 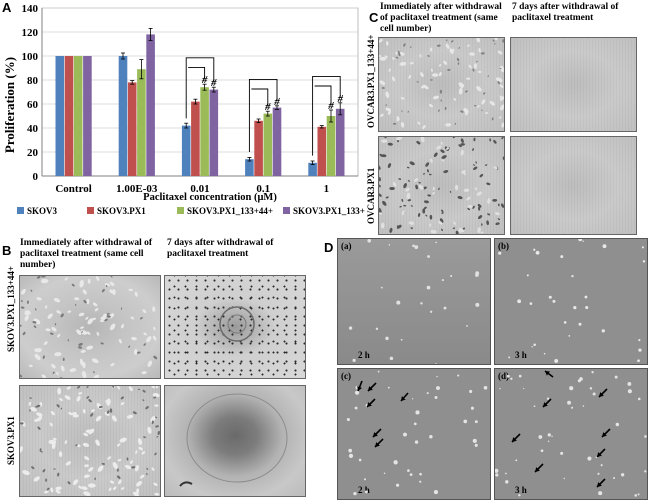 What do you see at coordinates (267, 107) in the screenshot?
I see `significance-marker: #` at bounding box center [267, 107].